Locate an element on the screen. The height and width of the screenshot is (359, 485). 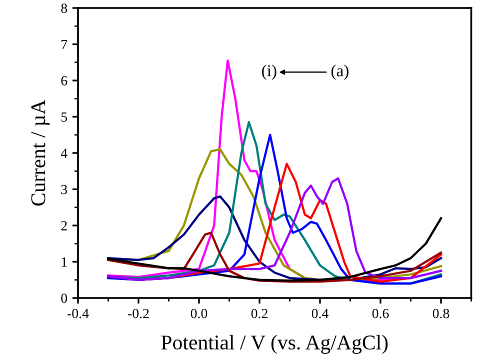
x-tick-label: -0.4 is located at coordinates (78, 313).